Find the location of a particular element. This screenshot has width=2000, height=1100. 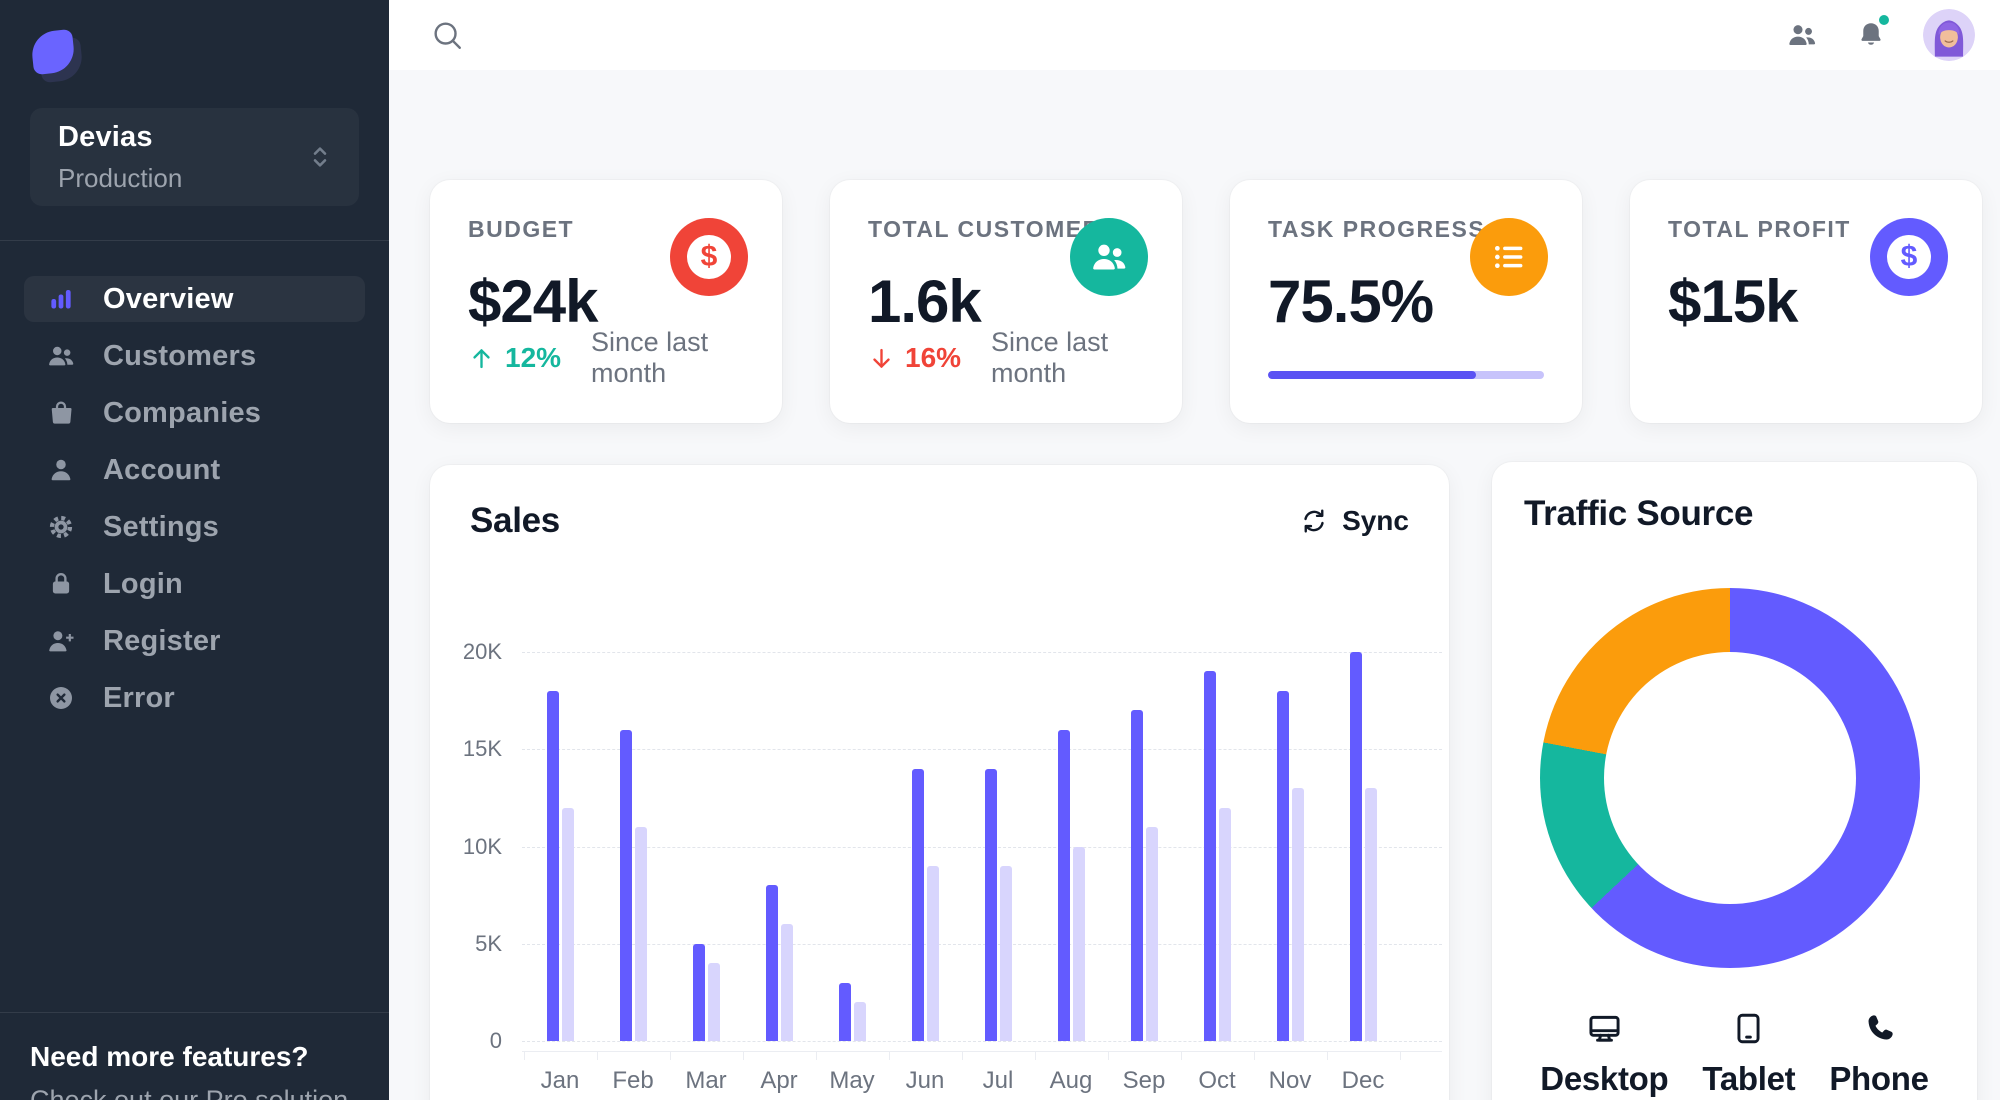

user-plus-icon is located at coordinates (61, 641).